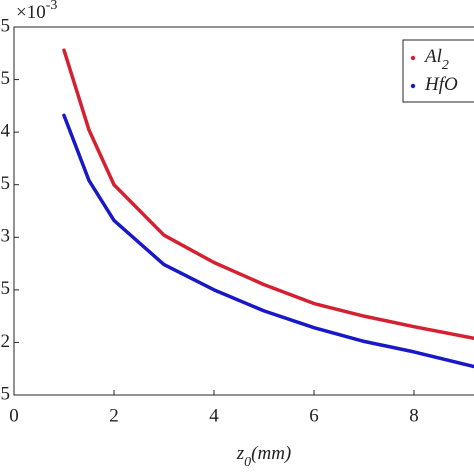 The height and width of the screenshot is (474, 474). What do you see at coordinates (436, 59) in the screenshot?
I see `legend-label: Al2` at bounding box center [436, 59].